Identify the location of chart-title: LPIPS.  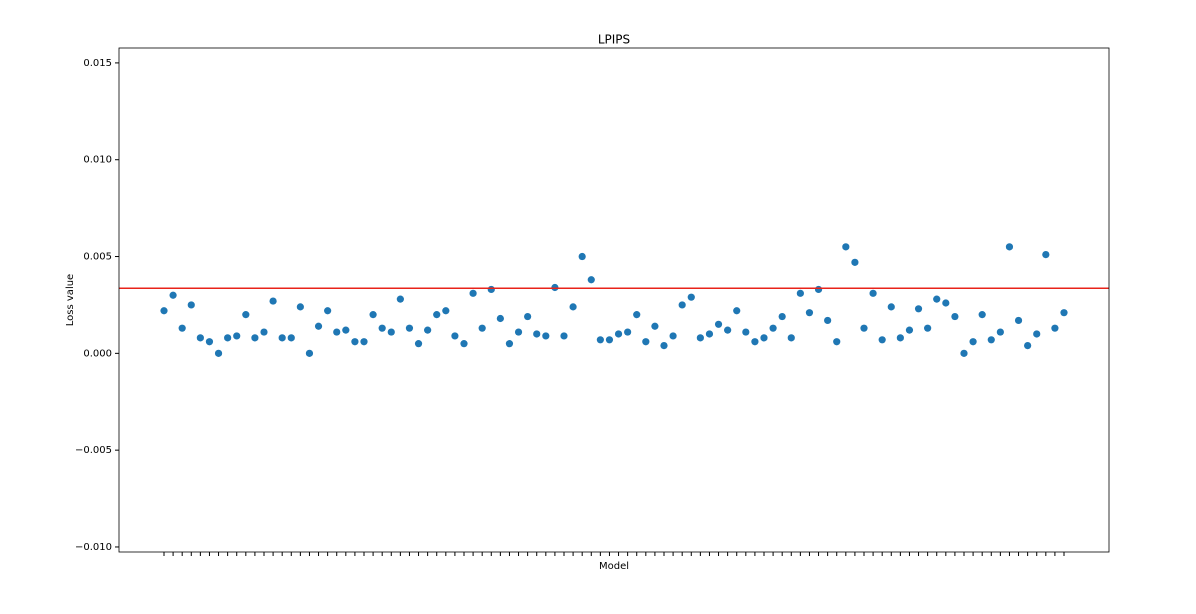
(614, 40).